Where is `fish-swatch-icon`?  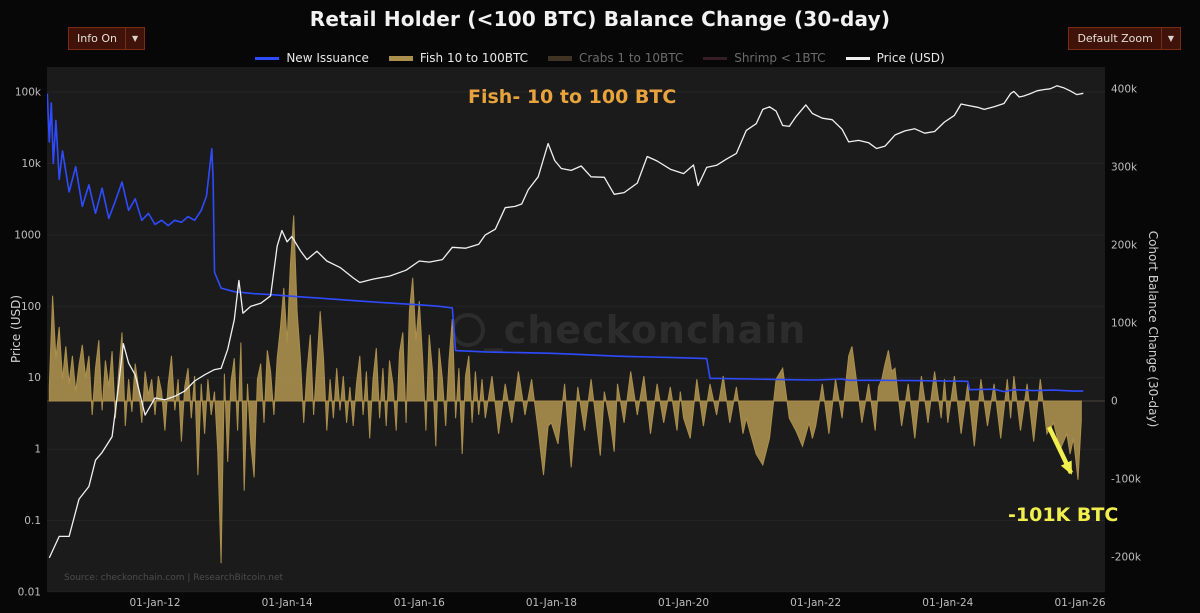 fish-swatch-icon is located at coordinates (400, 58).